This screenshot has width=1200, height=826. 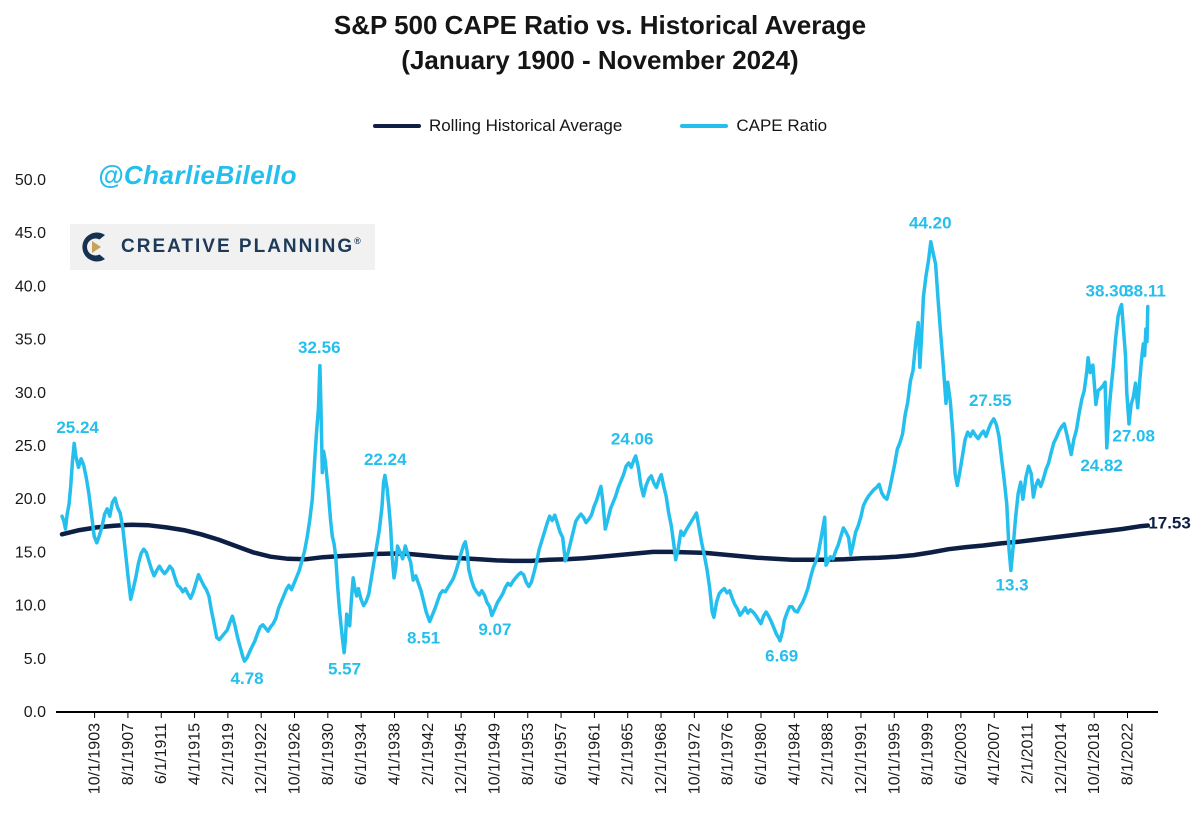 I want to click on svg-text: 4.78, so click(x=247, y=678).